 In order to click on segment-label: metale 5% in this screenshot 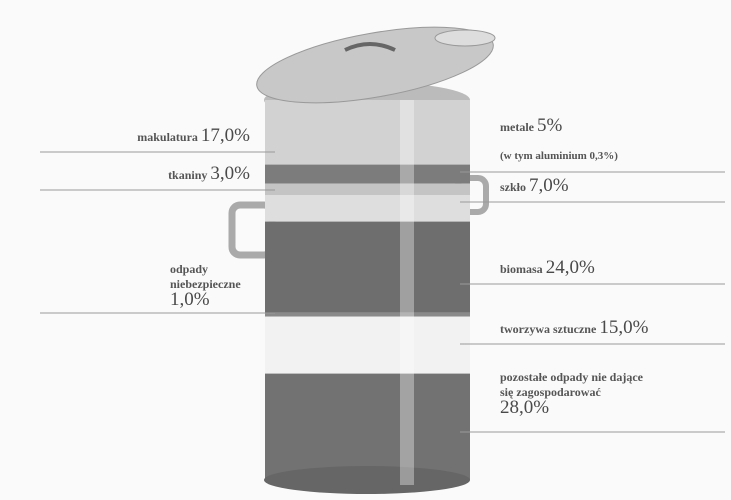, I will do `click(531, 125)`.